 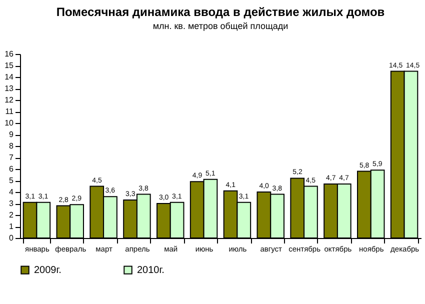 What do you see at coordinates (9, 123) in the screenshot?
I see `y-tick-label: 10` at bounding box center [9, 123].